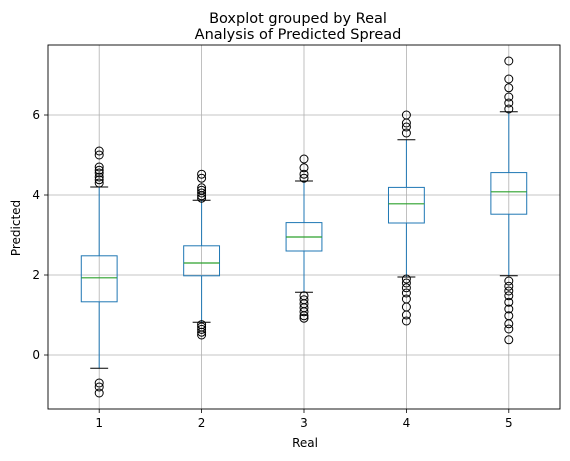  I want to click on chart-title: Analysis of Predicted Spread, so click(298, 35).